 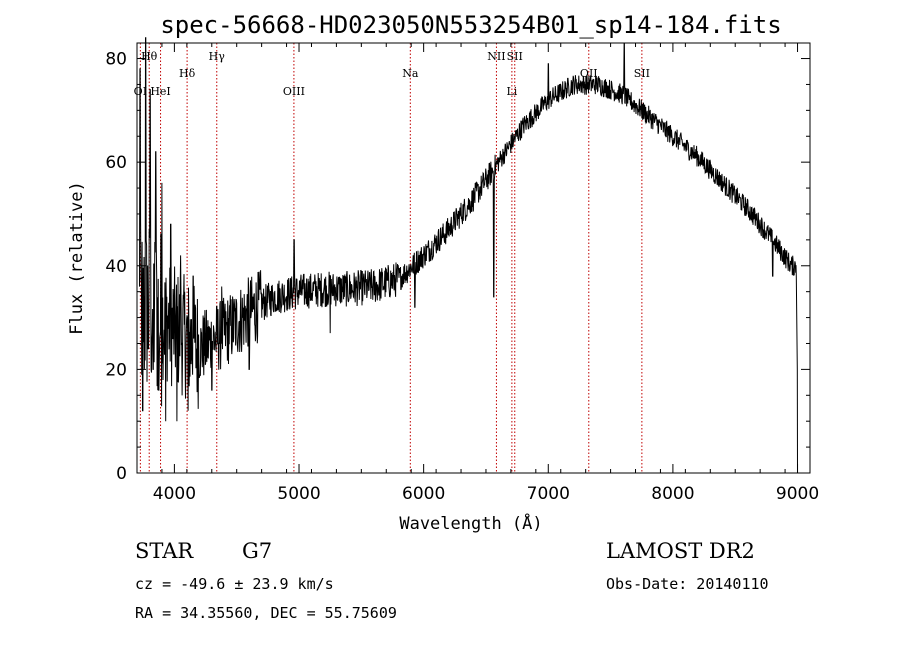 I want to click on x-tick-label: 4000, so click(x=174, y=494).